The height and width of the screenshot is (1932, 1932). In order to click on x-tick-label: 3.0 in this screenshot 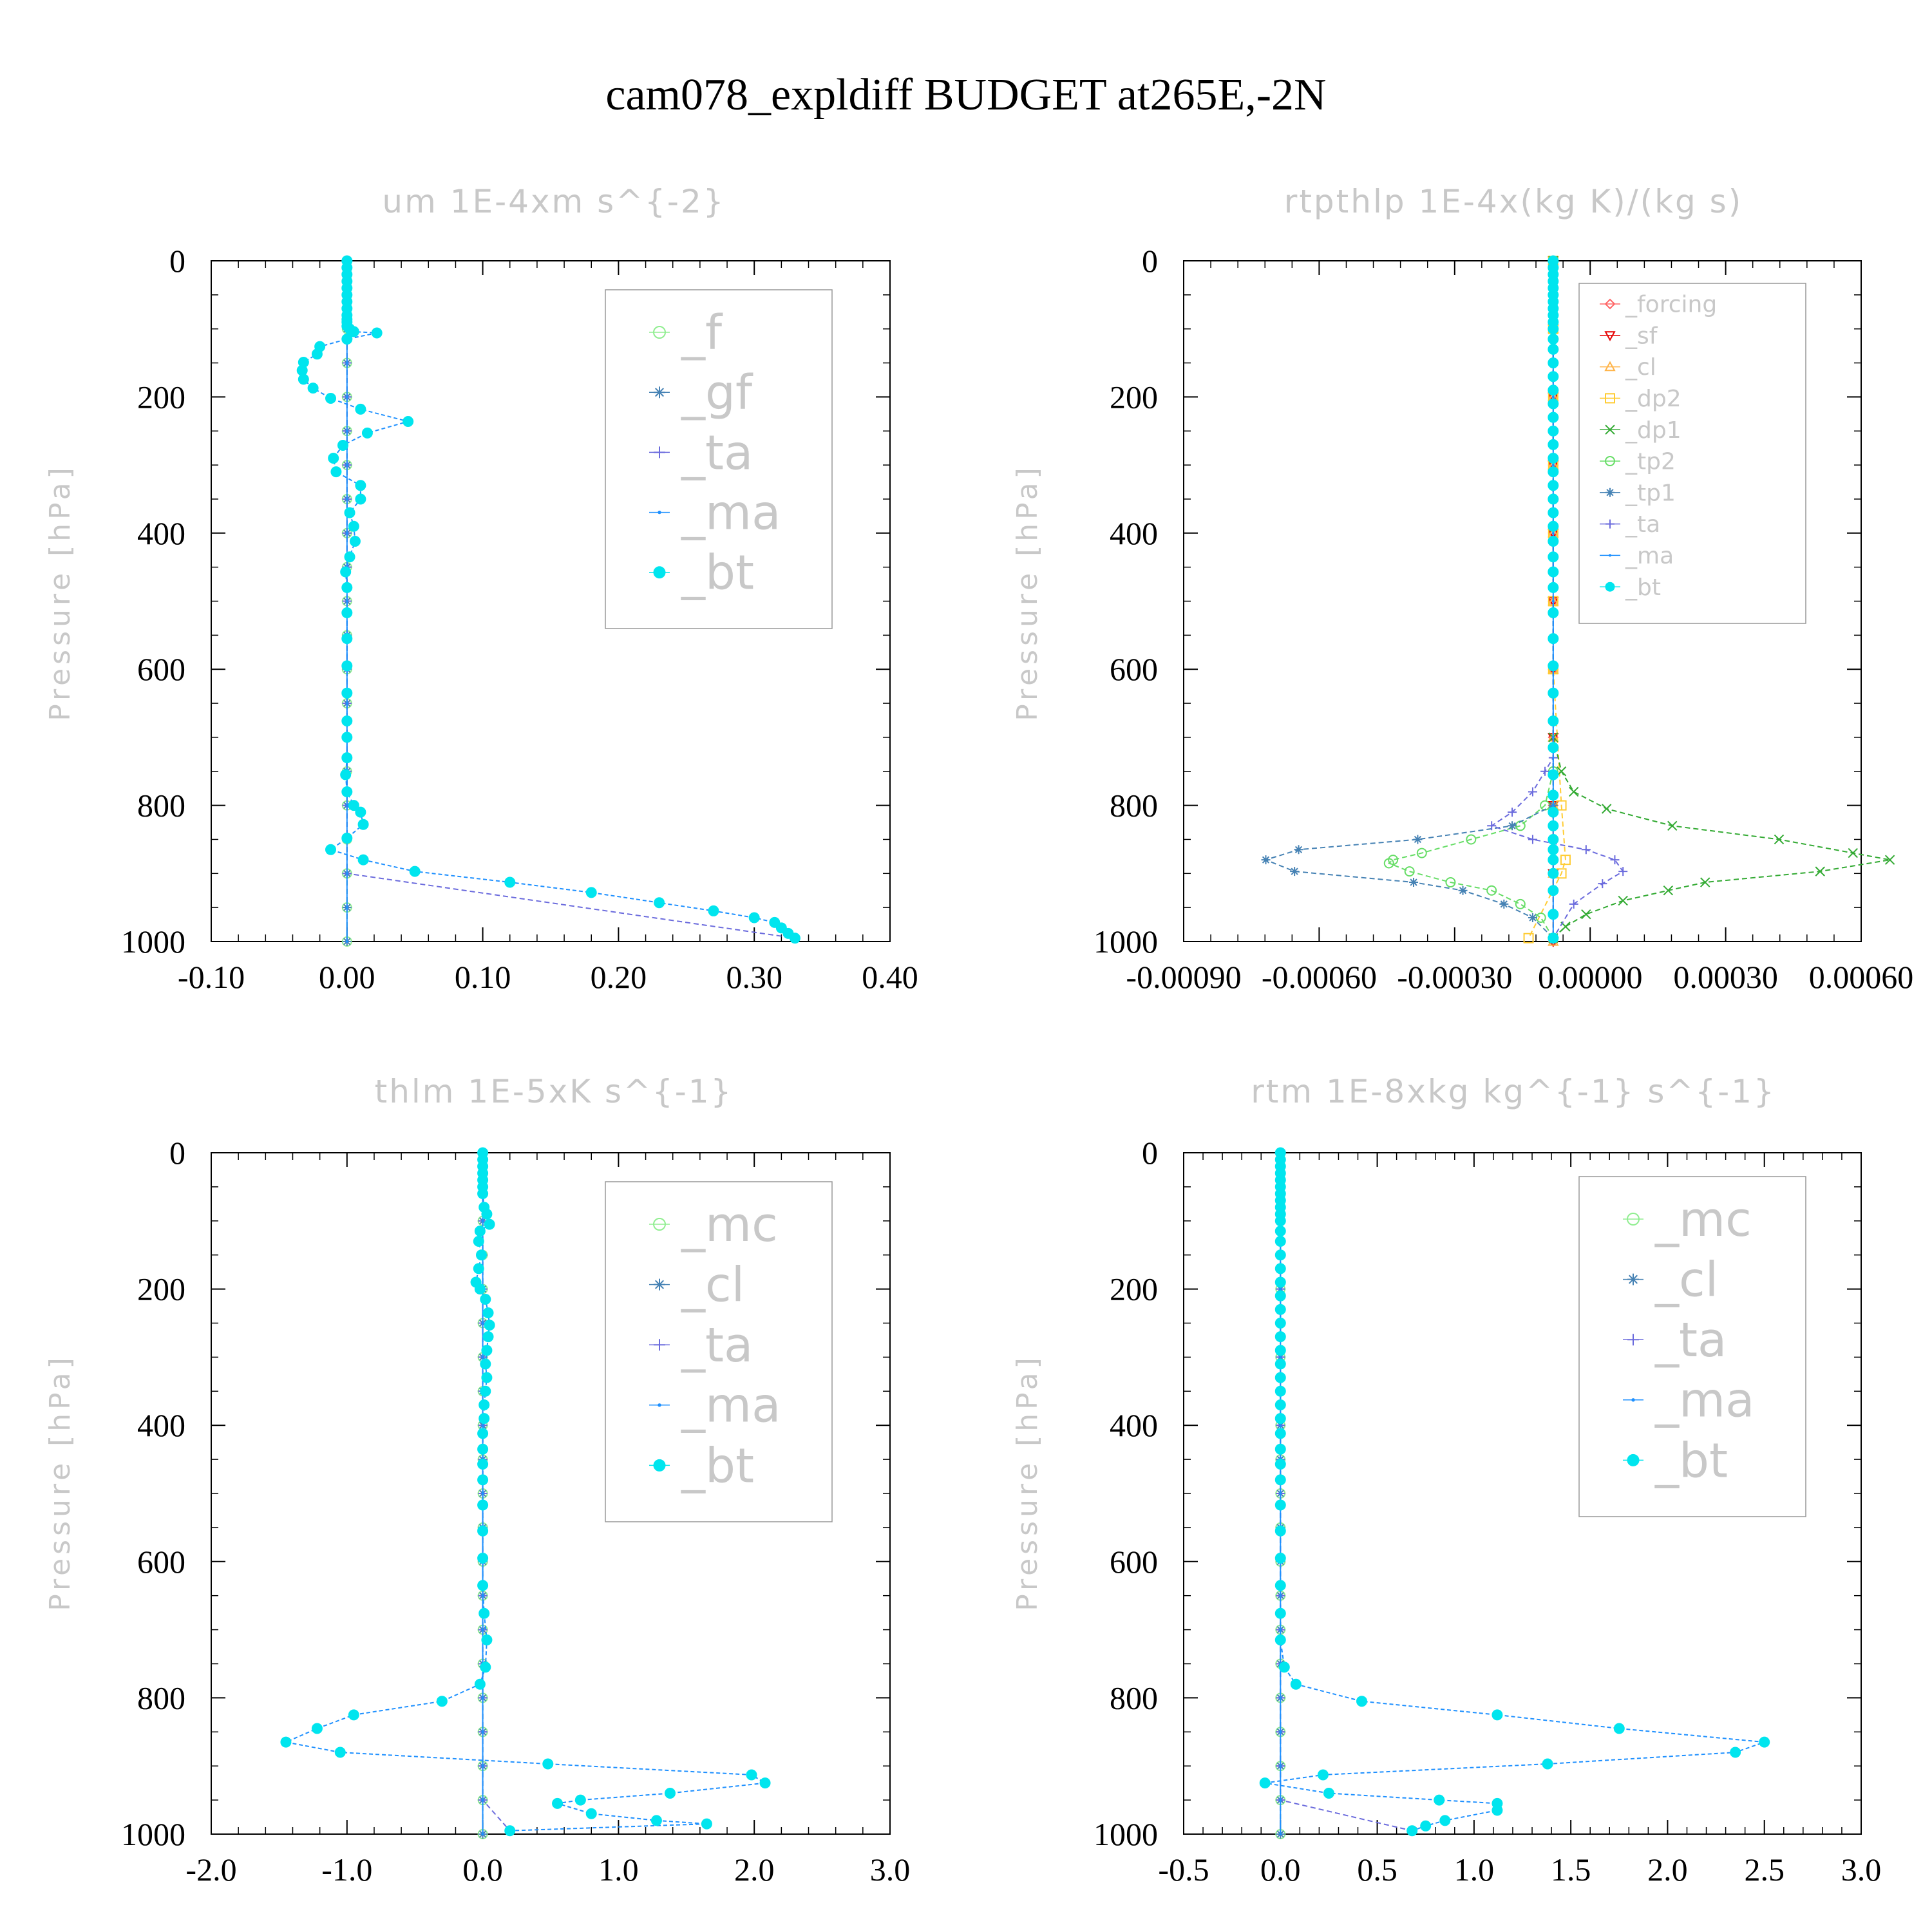, I will do `click(1861, 1870)`.